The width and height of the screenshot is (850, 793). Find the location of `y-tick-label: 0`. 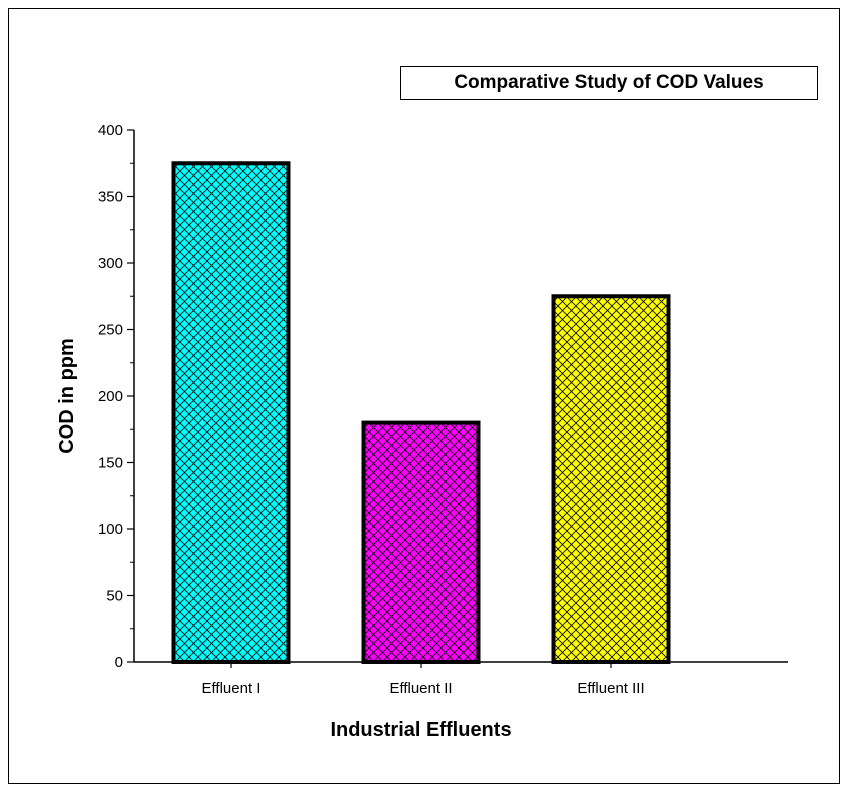

y-tick-label: 0 is located at coordinates (119, 662).